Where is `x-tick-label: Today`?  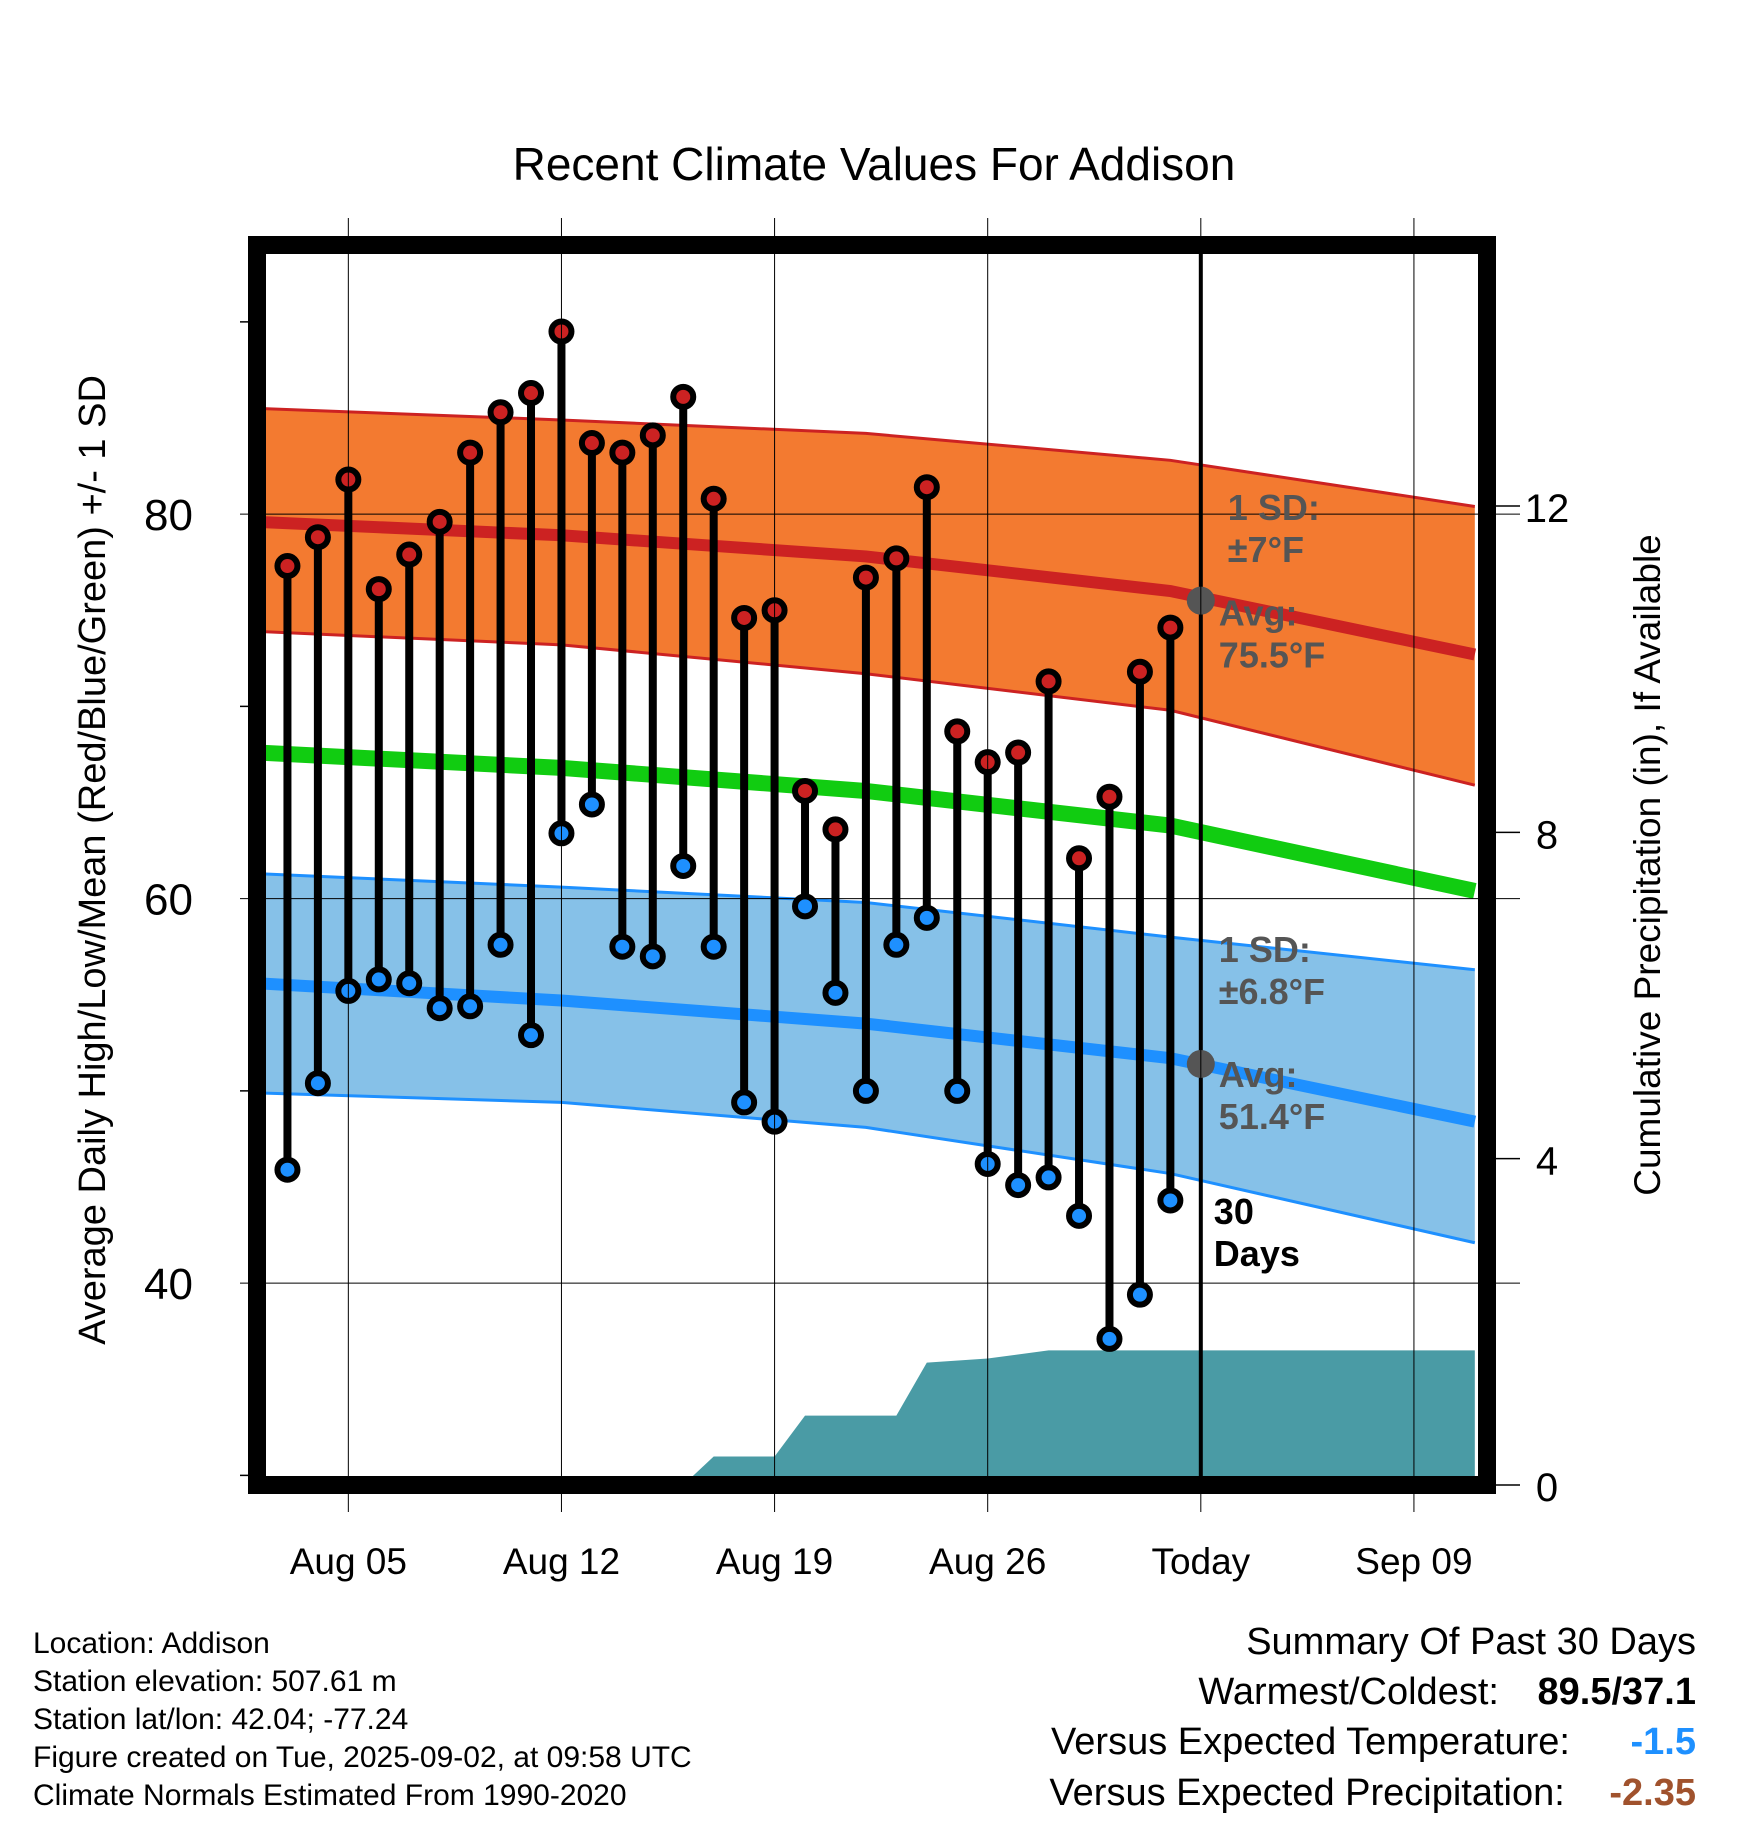 x-tick-label: Today is located at coordinates (1200, 1561).